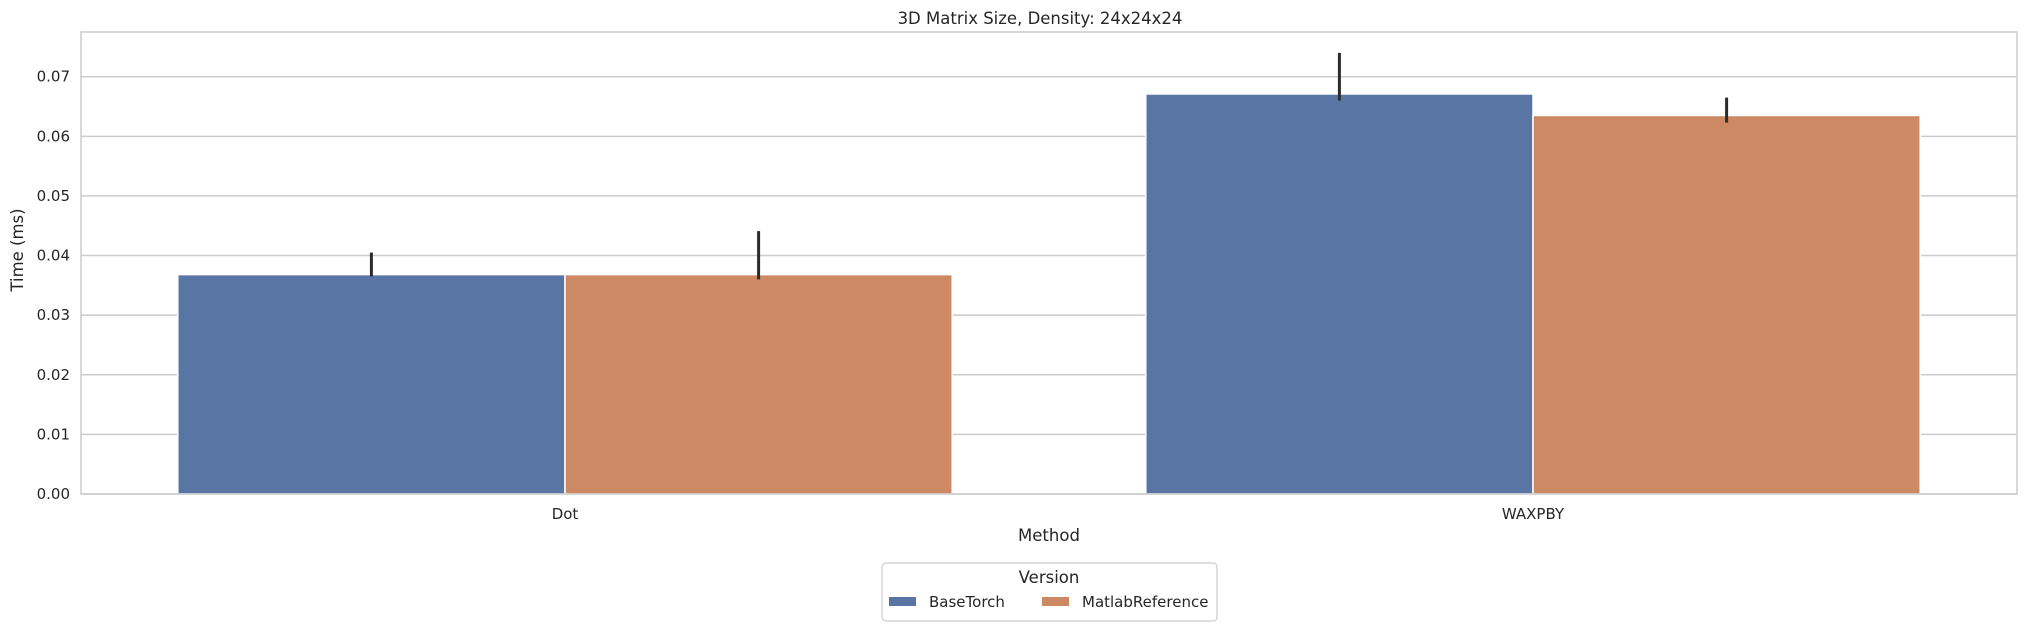  Describe the element at coordinates (1533, 514) in the screenshot. I see `x-tick-label: WAXPBY` at that location.